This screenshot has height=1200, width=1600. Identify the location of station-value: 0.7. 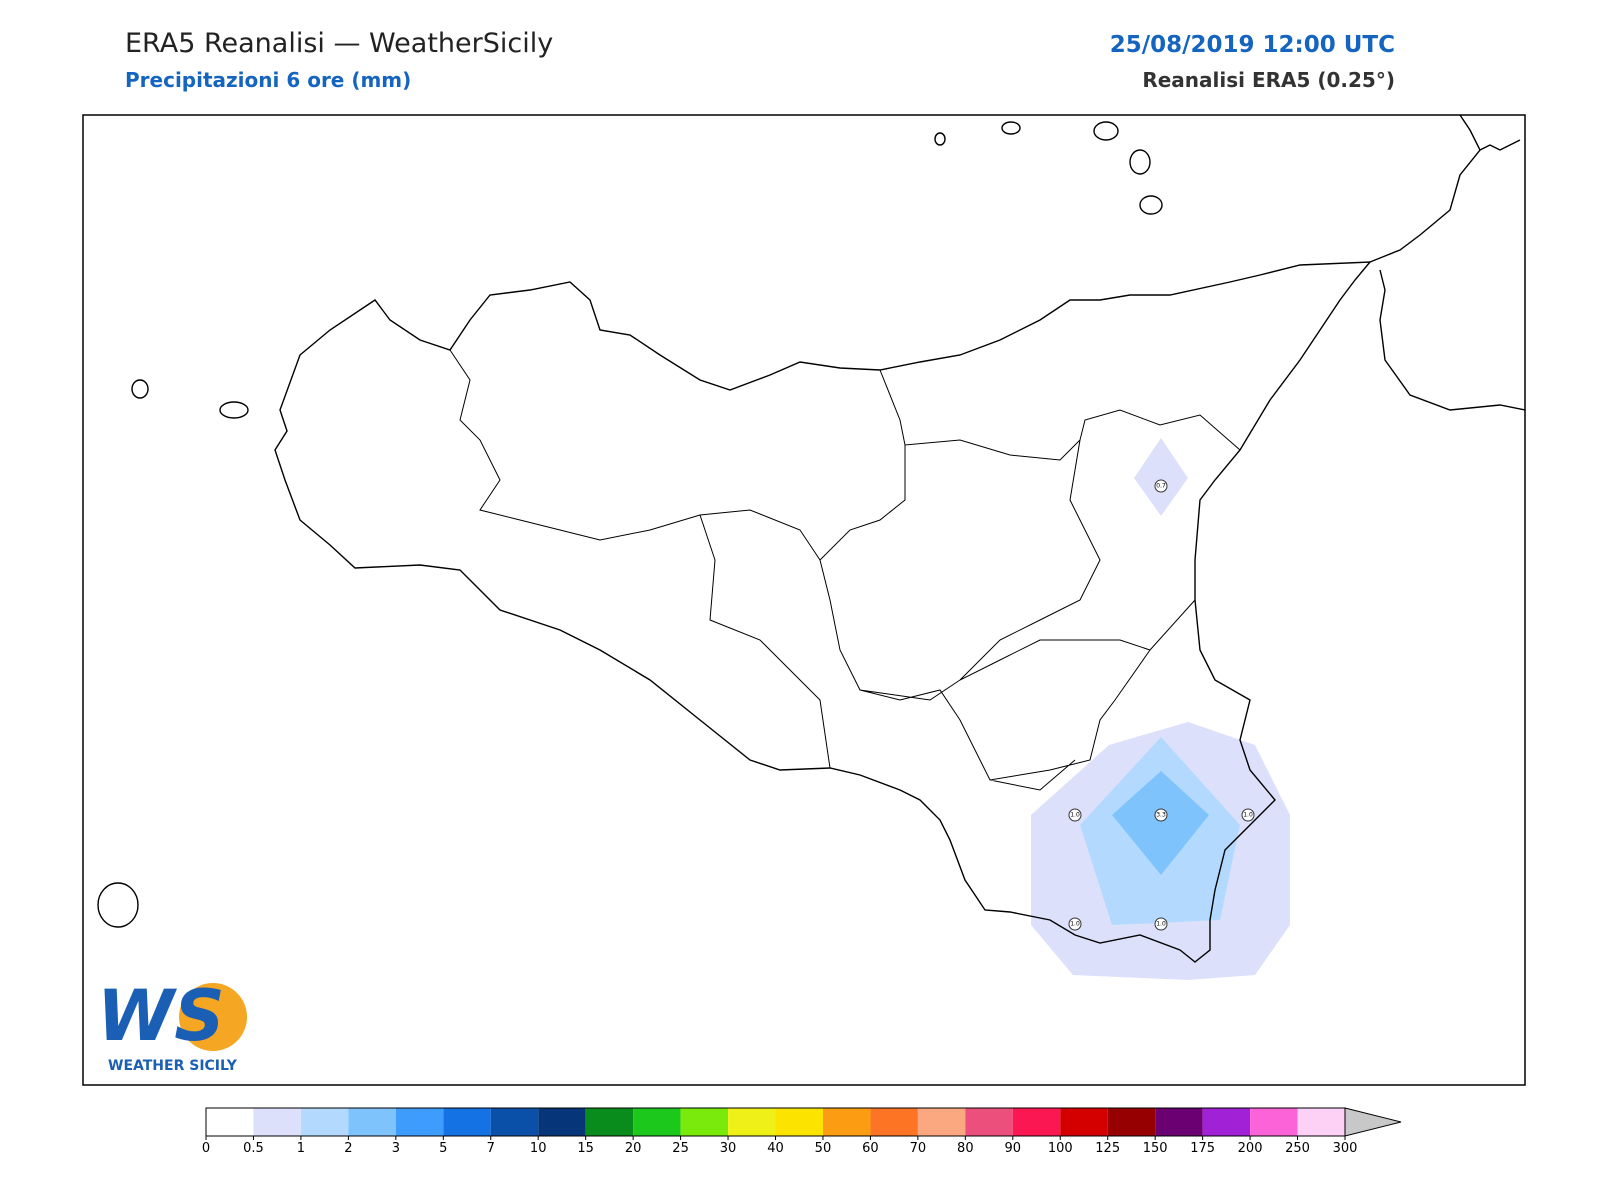
(1161, 486).